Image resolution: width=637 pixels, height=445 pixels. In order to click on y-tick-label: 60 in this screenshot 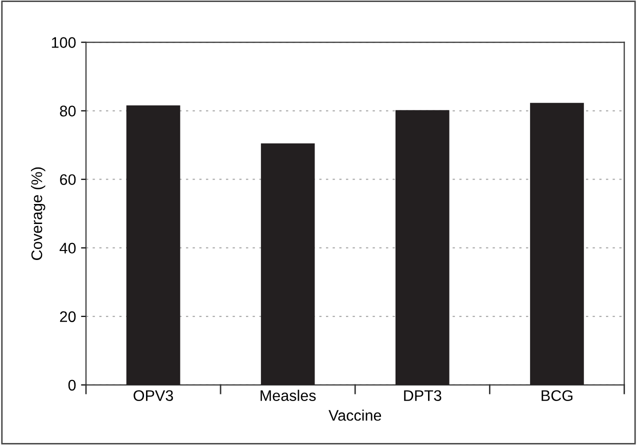, I will do `click(68, 180)`.